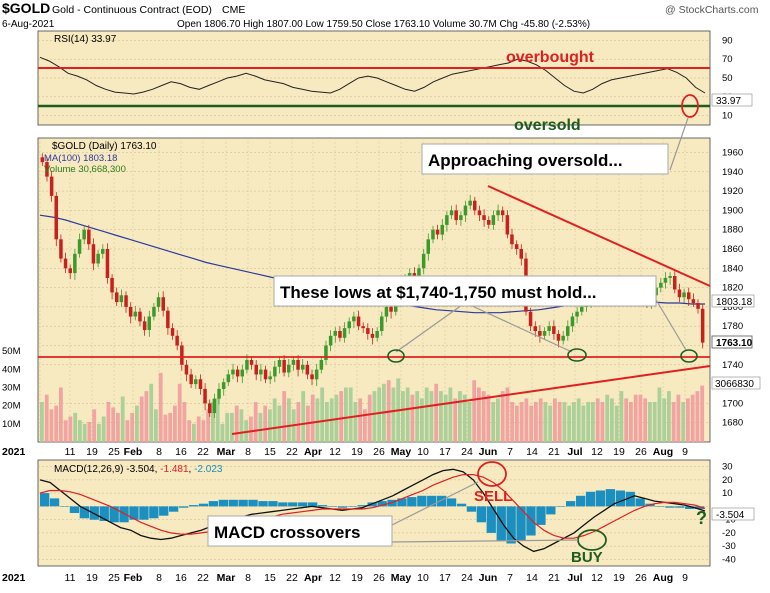 The height and width of the screenshot is (593, 770). What do you see at coordinates (11, 387) in the screenshot?
I see `volume-tick-label: 30M` at bounding box center [11, 387].